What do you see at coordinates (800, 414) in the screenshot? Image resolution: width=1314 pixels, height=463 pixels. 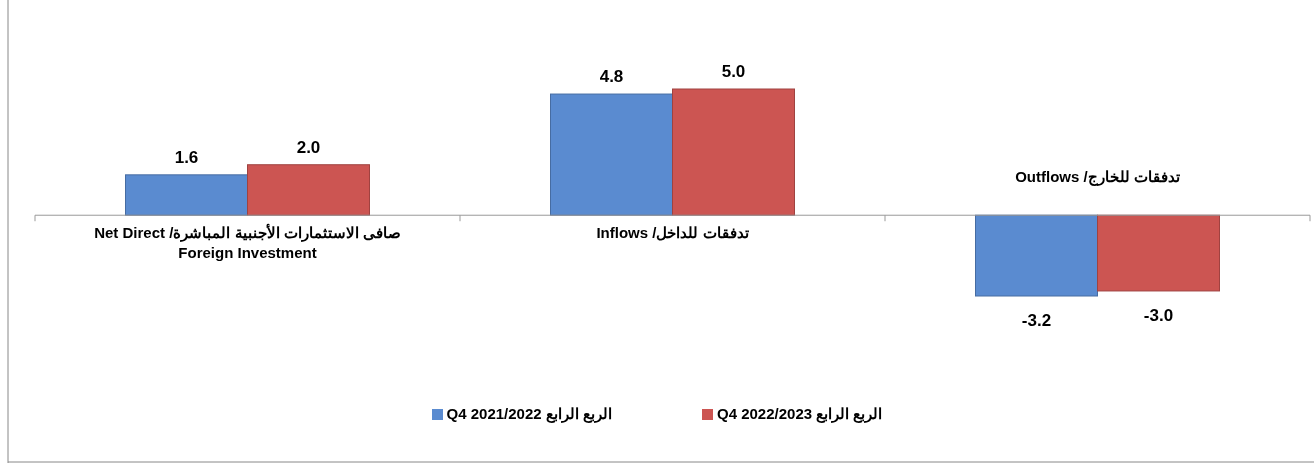 I see `legend-label: Q4 2022/2023 الربع الرابع` at bounding box center [800, 414].